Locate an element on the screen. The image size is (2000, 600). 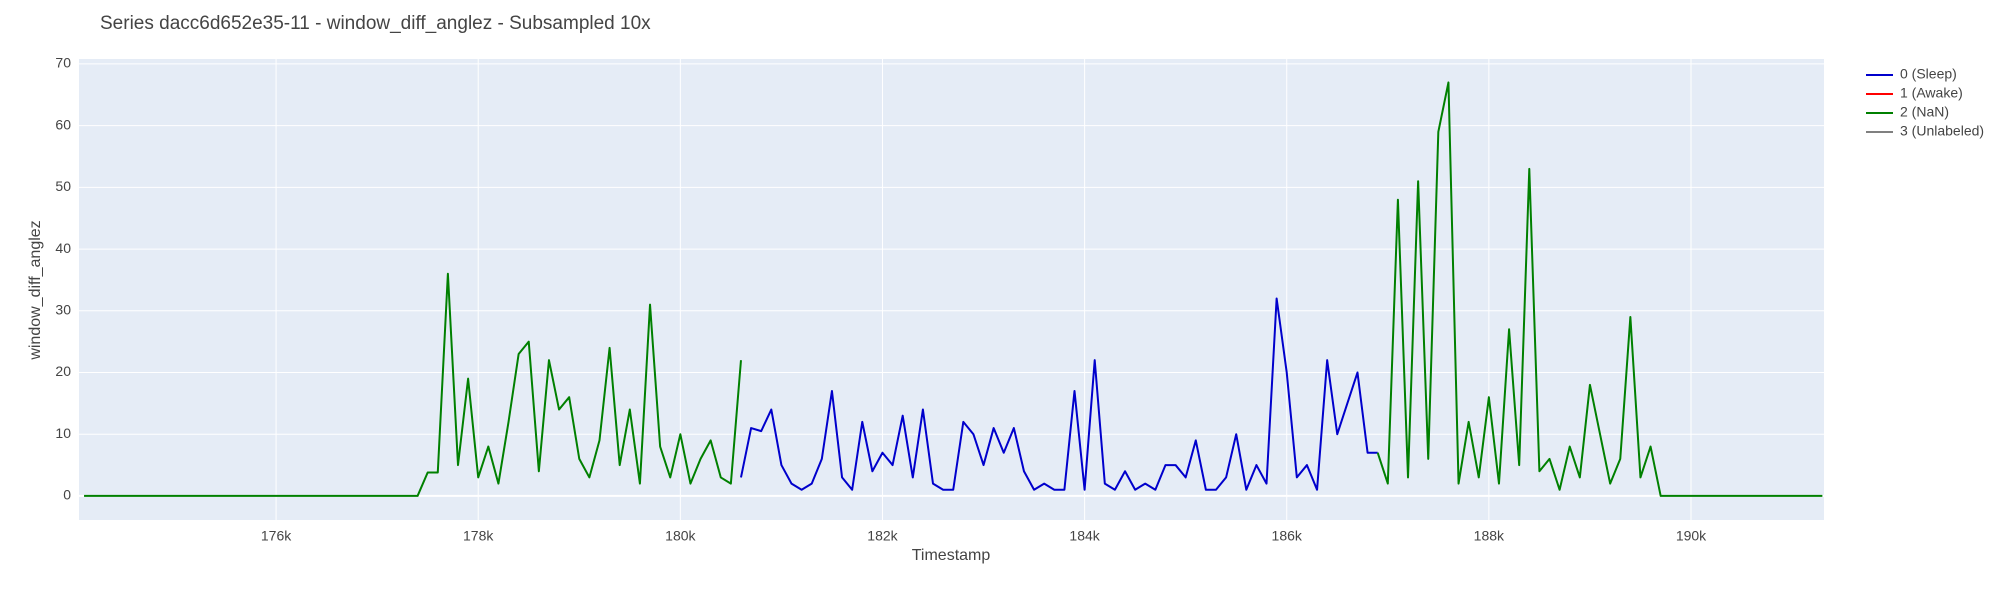
legend-label: 2 (NaN) is located at coordinates (1924, 112).